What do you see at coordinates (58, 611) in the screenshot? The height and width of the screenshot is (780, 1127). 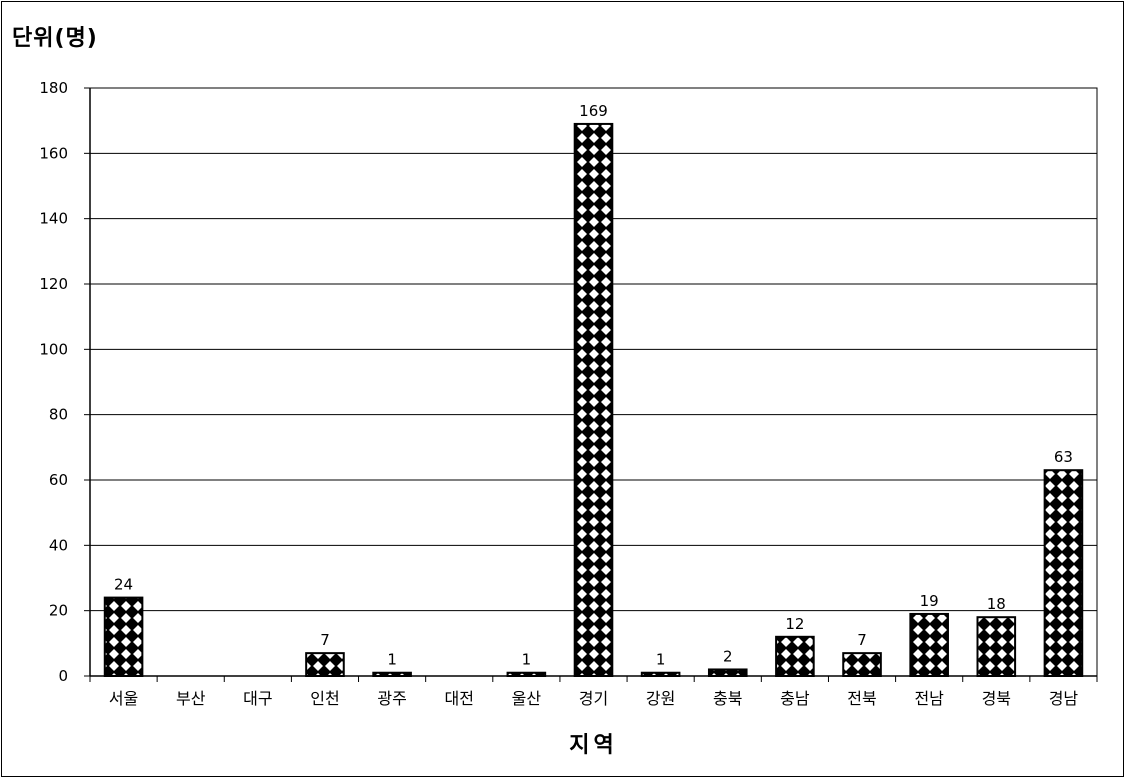 I see `y-tick-label: 20` at bounding box center [58, 611].